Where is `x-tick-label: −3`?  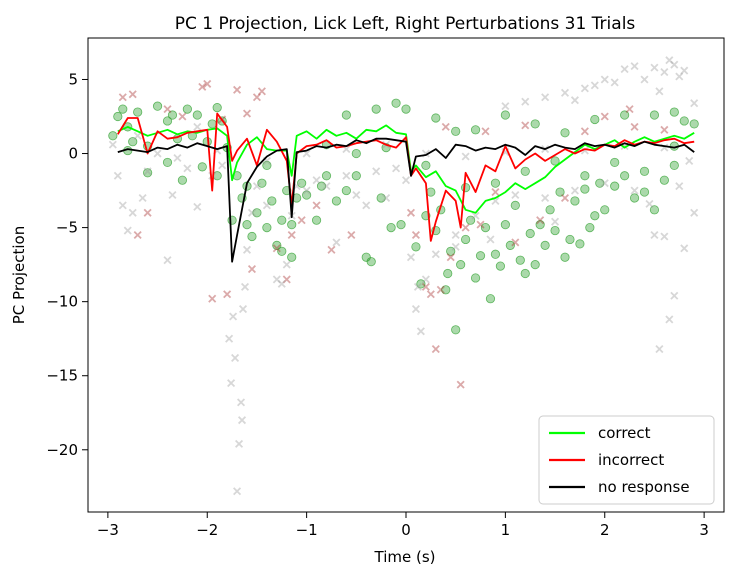
x-tick-label: −3 is located at coordinates (108, 530).